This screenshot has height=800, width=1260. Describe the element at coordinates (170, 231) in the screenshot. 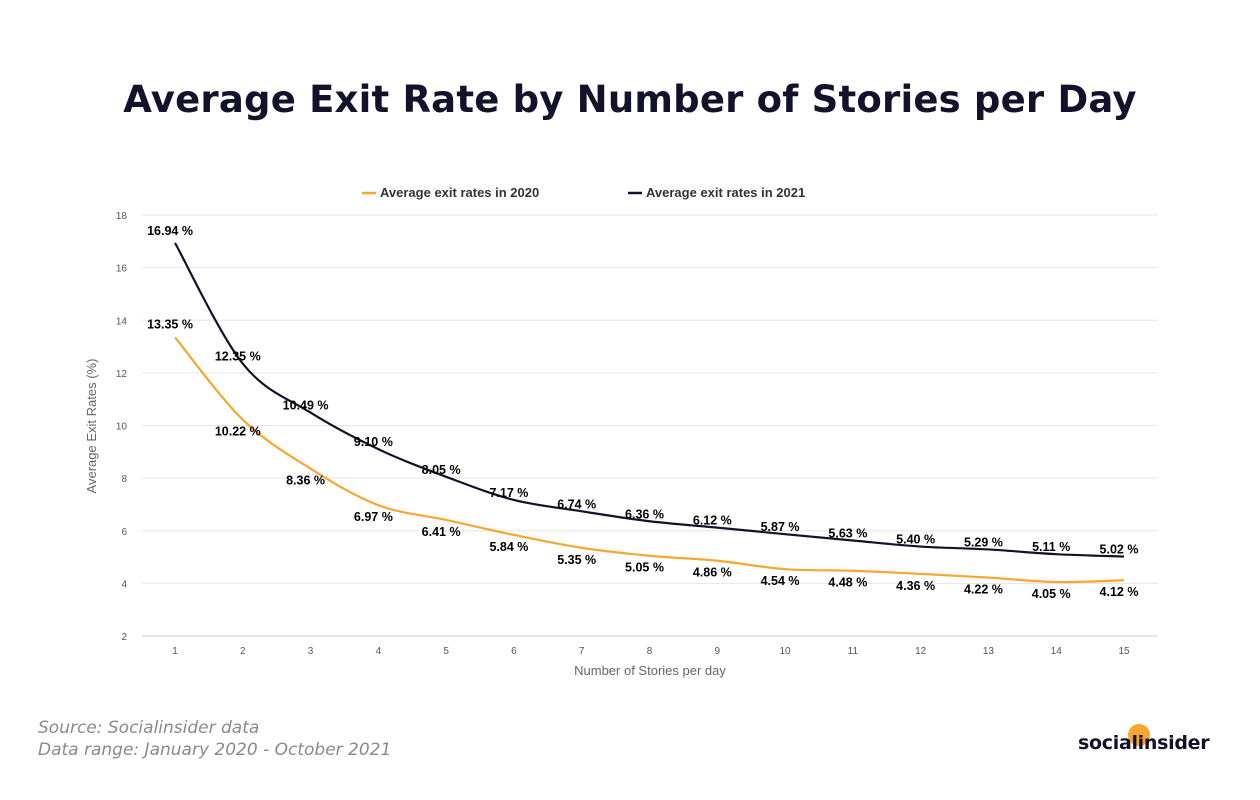

I see `data-label: 16.94 %` at that location.